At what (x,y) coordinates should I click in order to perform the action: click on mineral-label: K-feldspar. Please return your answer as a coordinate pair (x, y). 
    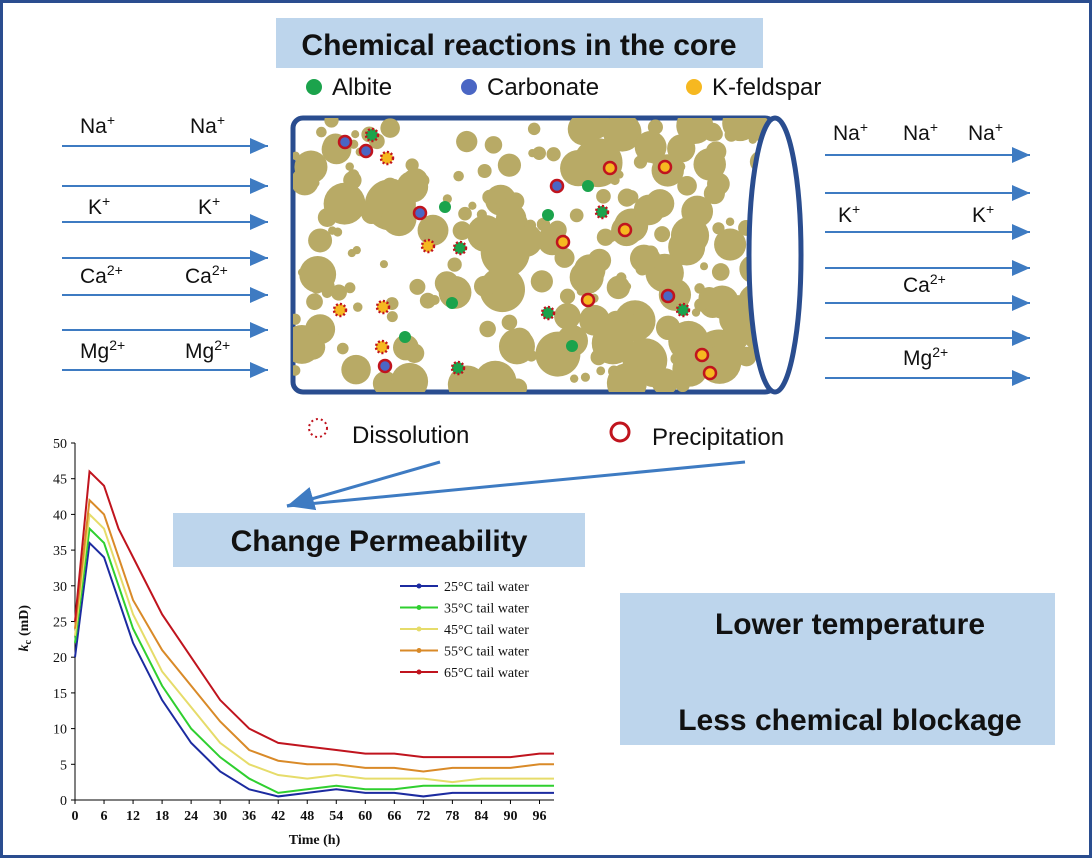
    Looking at the image, I should click on (766, 87).